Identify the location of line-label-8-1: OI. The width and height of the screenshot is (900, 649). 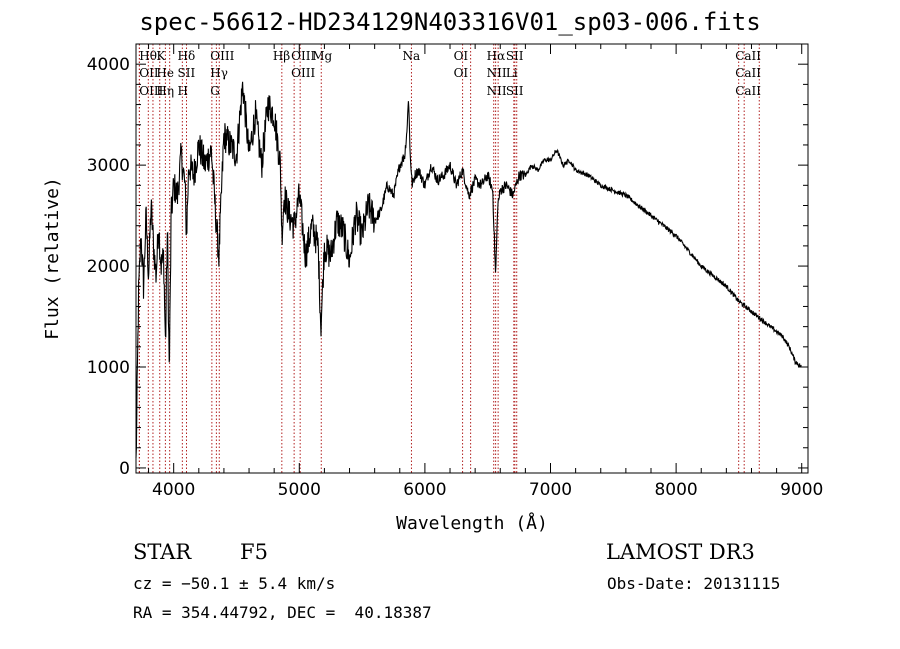
(461, 73).